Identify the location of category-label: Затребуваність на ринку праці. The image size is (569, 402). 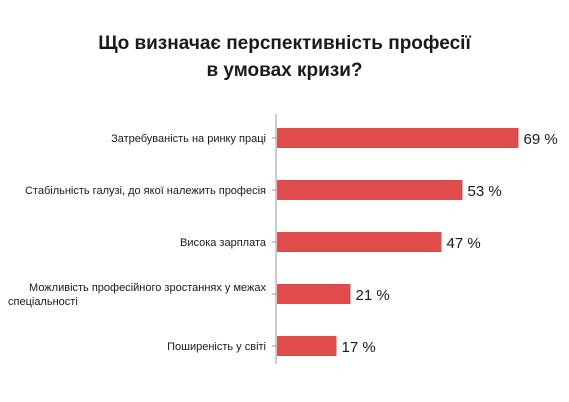
(188, 139).